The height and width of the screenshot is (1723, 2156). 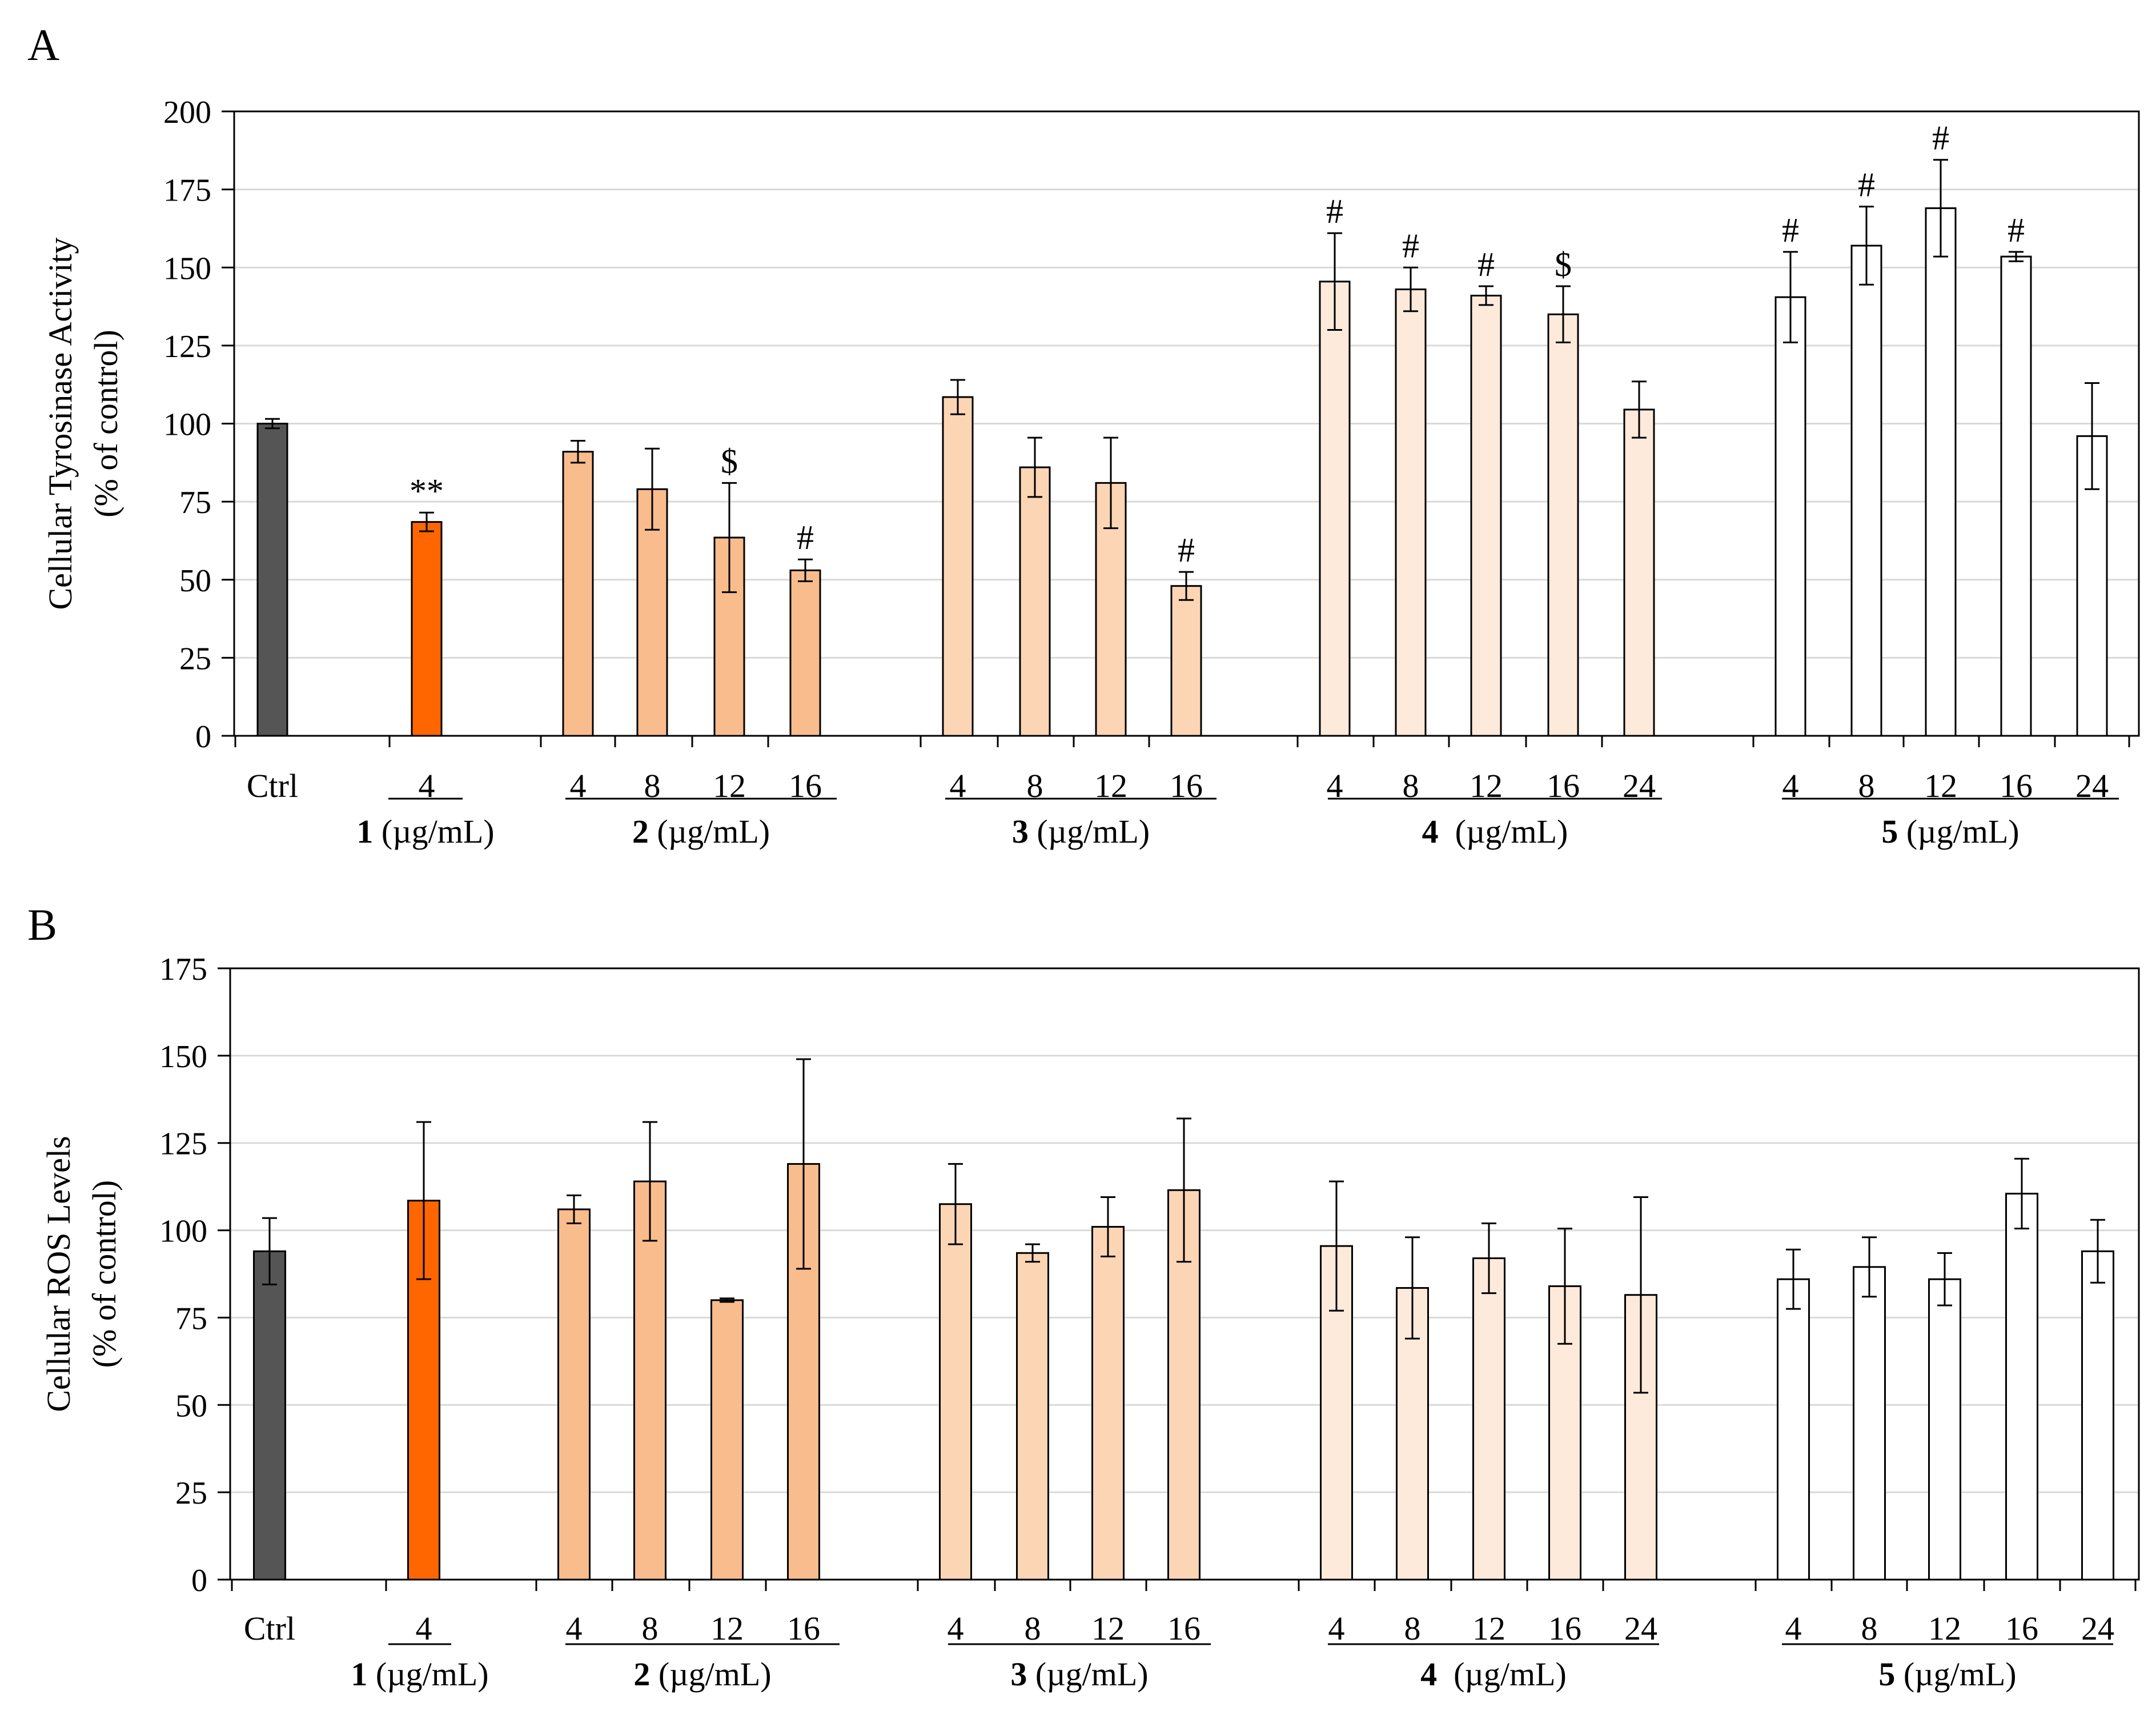 I want to click on y-axis-label: Cellular ROS Levels, so click(x=59, y=1274).